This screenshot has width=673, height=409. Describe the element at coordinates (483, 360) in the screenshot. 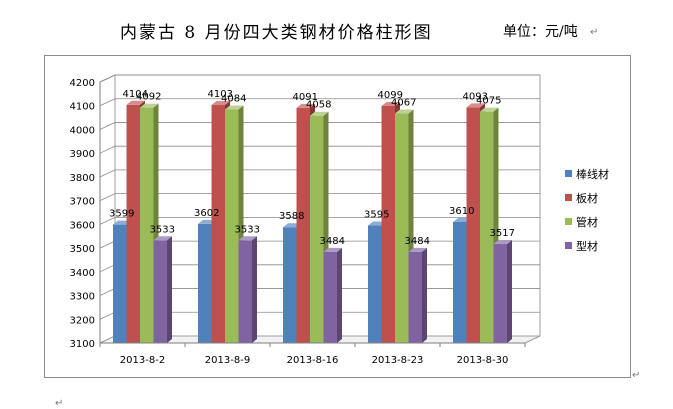

I see `x-tick-label: 2013-8-30` at that location.